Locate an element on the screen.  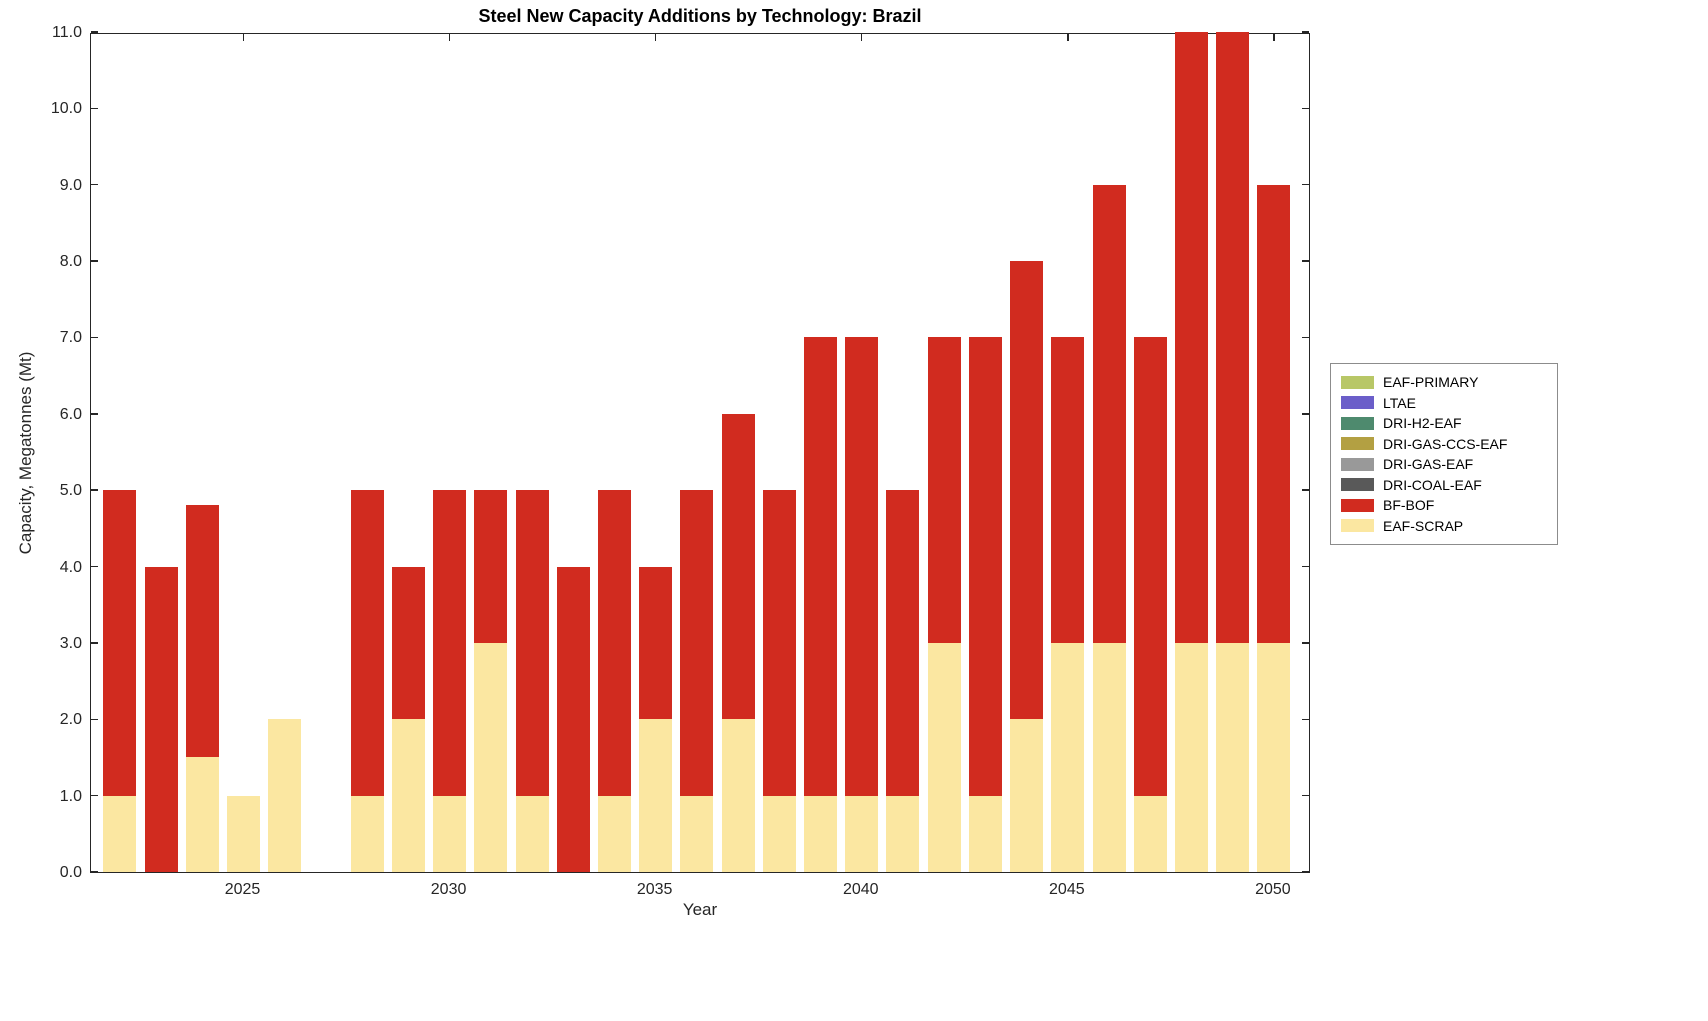
y-tick-label: 5.0 is located at coordinates (70, 491).